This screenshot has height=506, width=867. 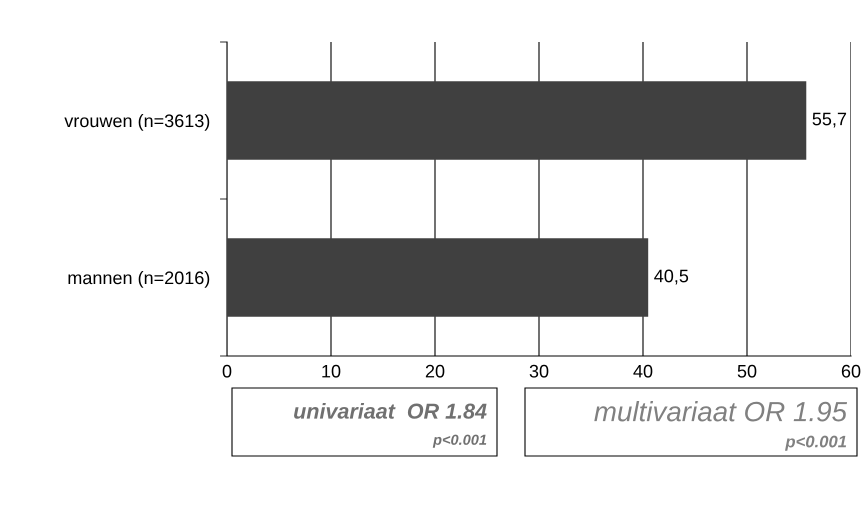 I want to click on x-tick-label: 50, so click(x=747, y=371).